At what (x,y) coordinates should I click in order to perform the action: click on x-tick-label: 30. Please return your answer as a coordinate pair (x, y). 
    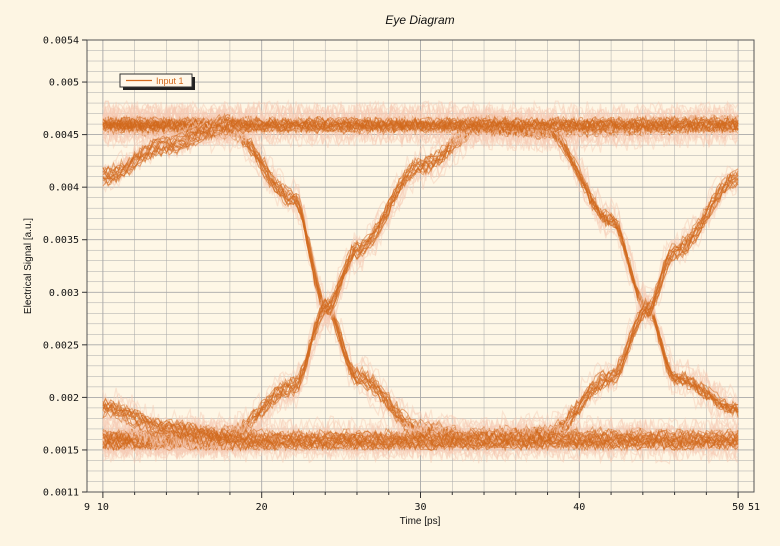
    Looking at the image, I should click on (420, 507).